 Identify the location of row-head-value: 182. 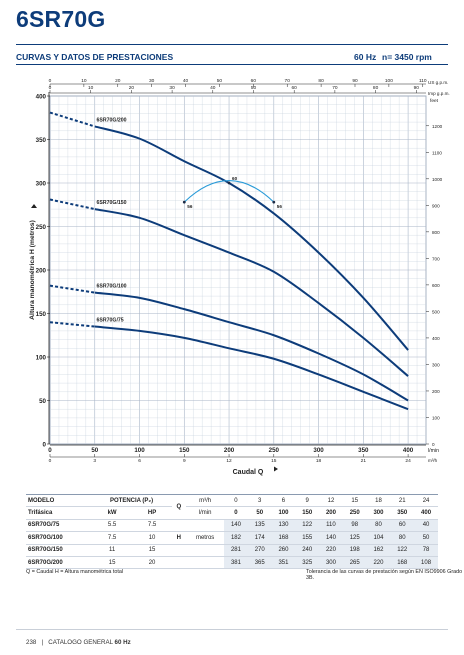
(236, 538).